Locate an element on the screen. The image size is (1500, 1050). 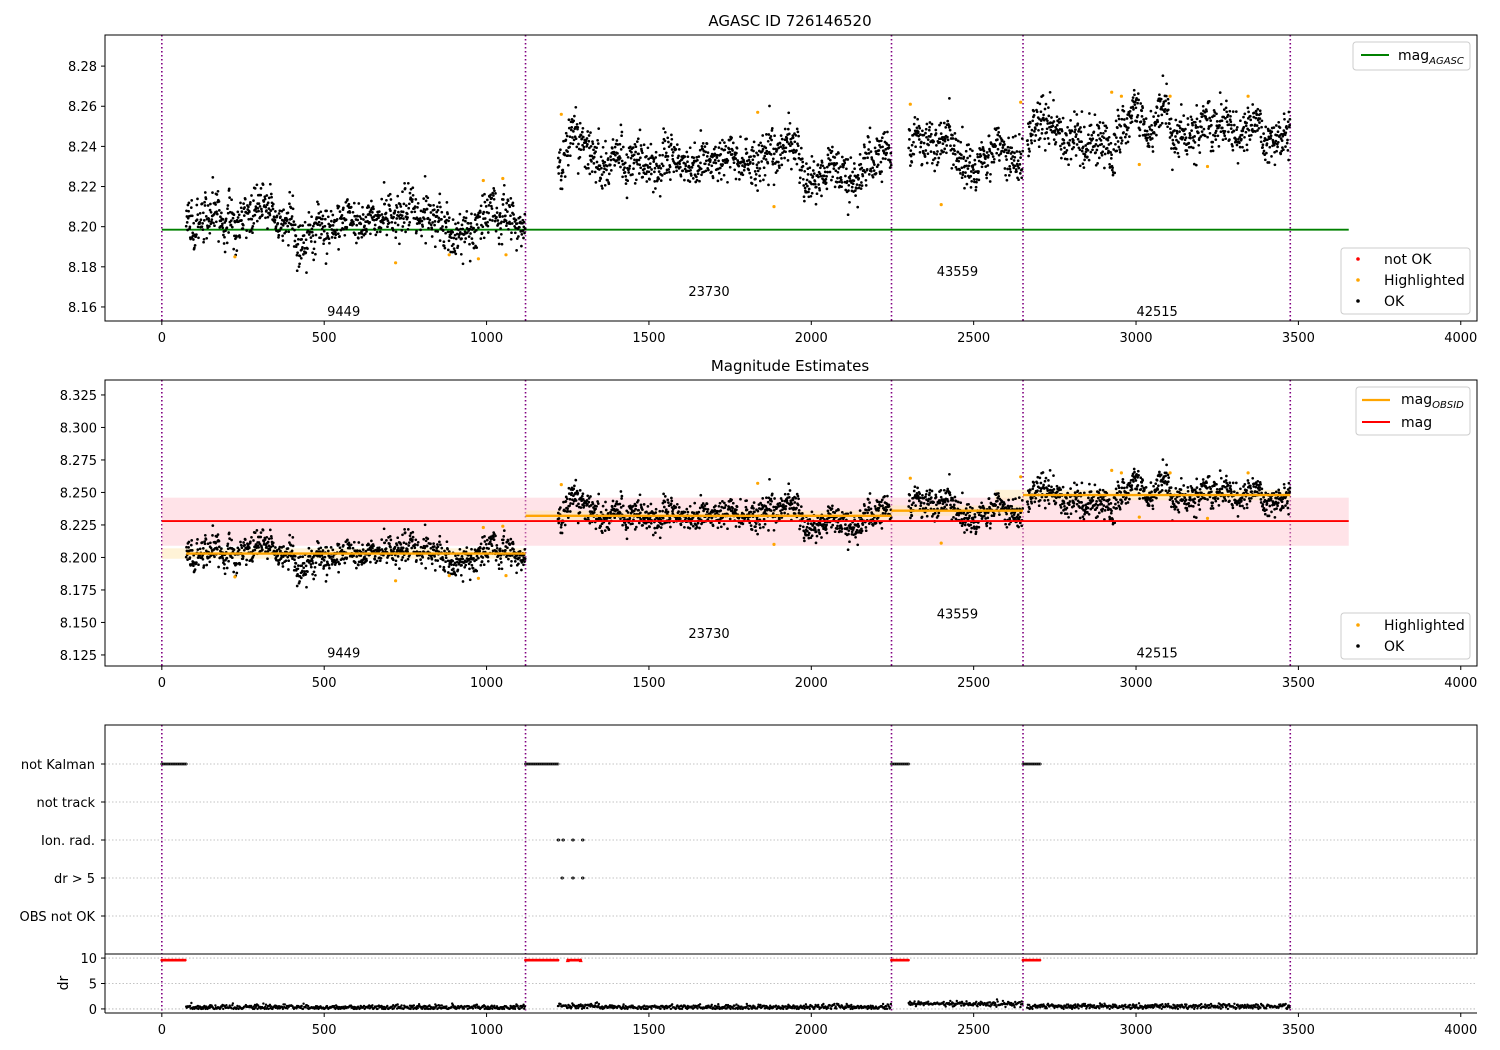
legend-lines: magAGASC is located at coordinates (1411, 56).